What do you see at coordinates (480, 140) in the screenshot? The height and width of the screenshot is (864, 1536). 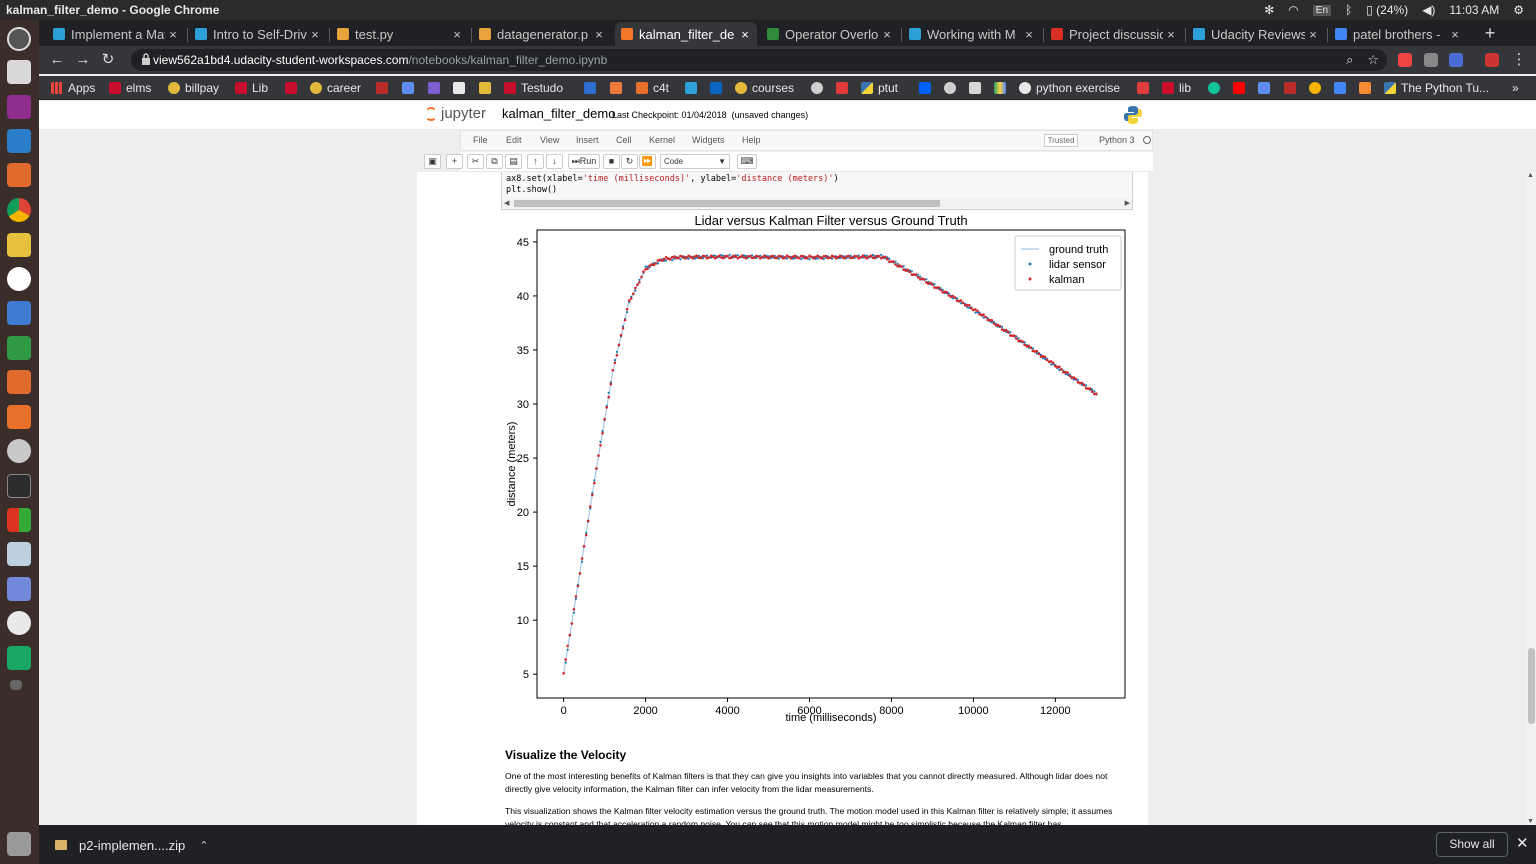 I see `menu-file: File` at bounding box center [480, 140].